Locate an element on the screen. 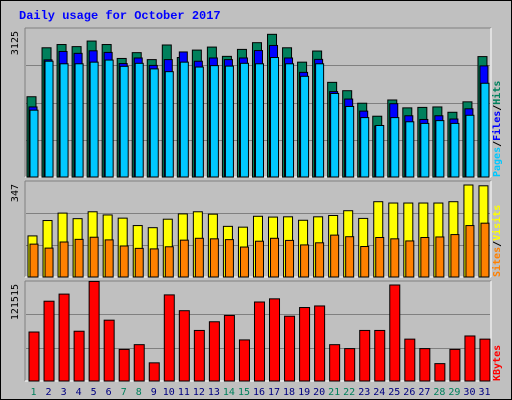 This screenshot has width=512, height=400. day-label: 28 is located at coordinates (439, 392).